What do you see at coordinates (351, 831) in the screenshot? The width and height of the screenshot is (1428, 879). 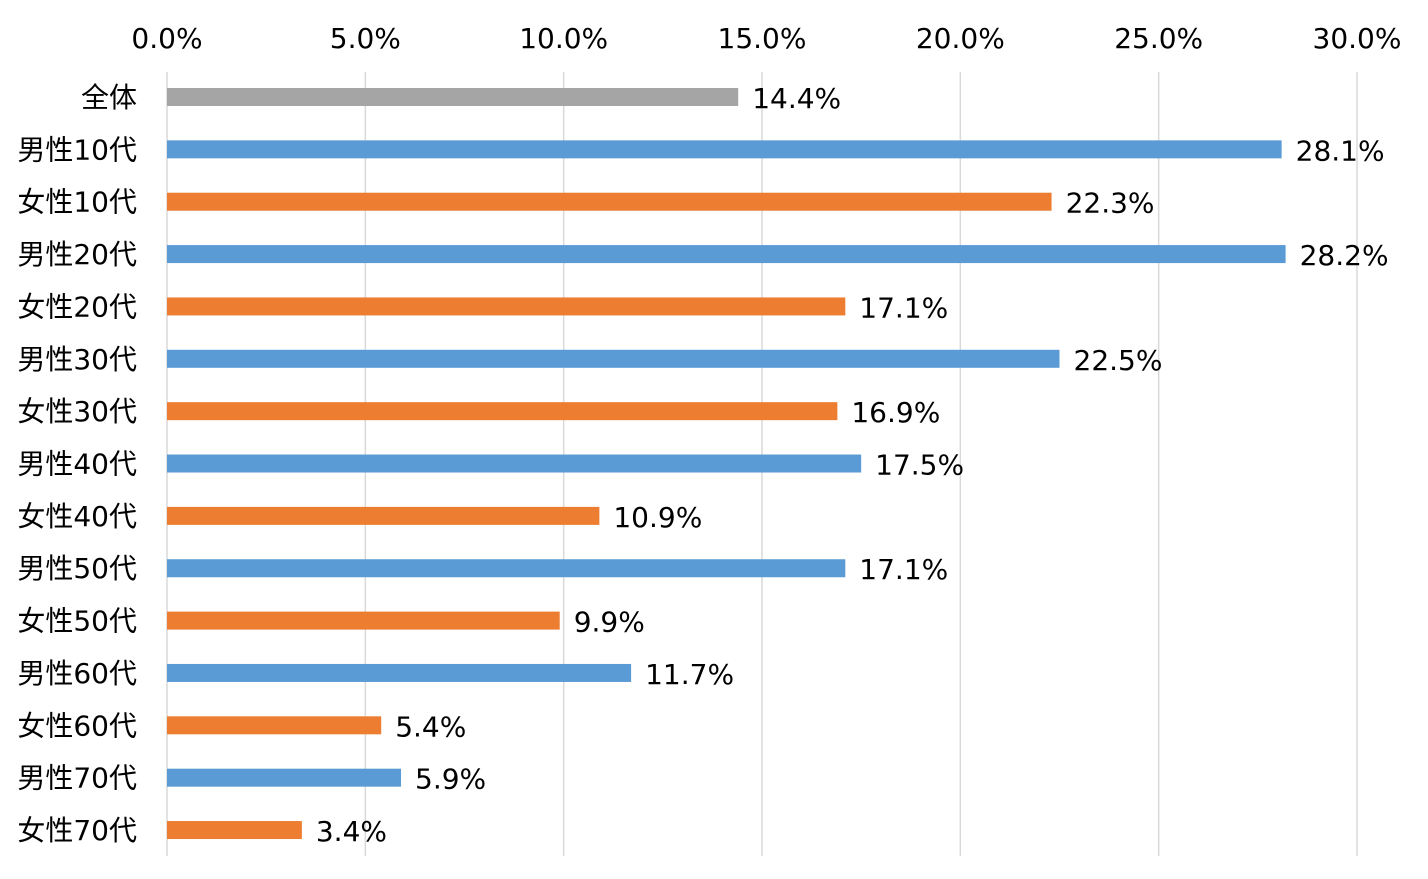 I see `data-label: 3.4%` at bounding box center [351, 831].